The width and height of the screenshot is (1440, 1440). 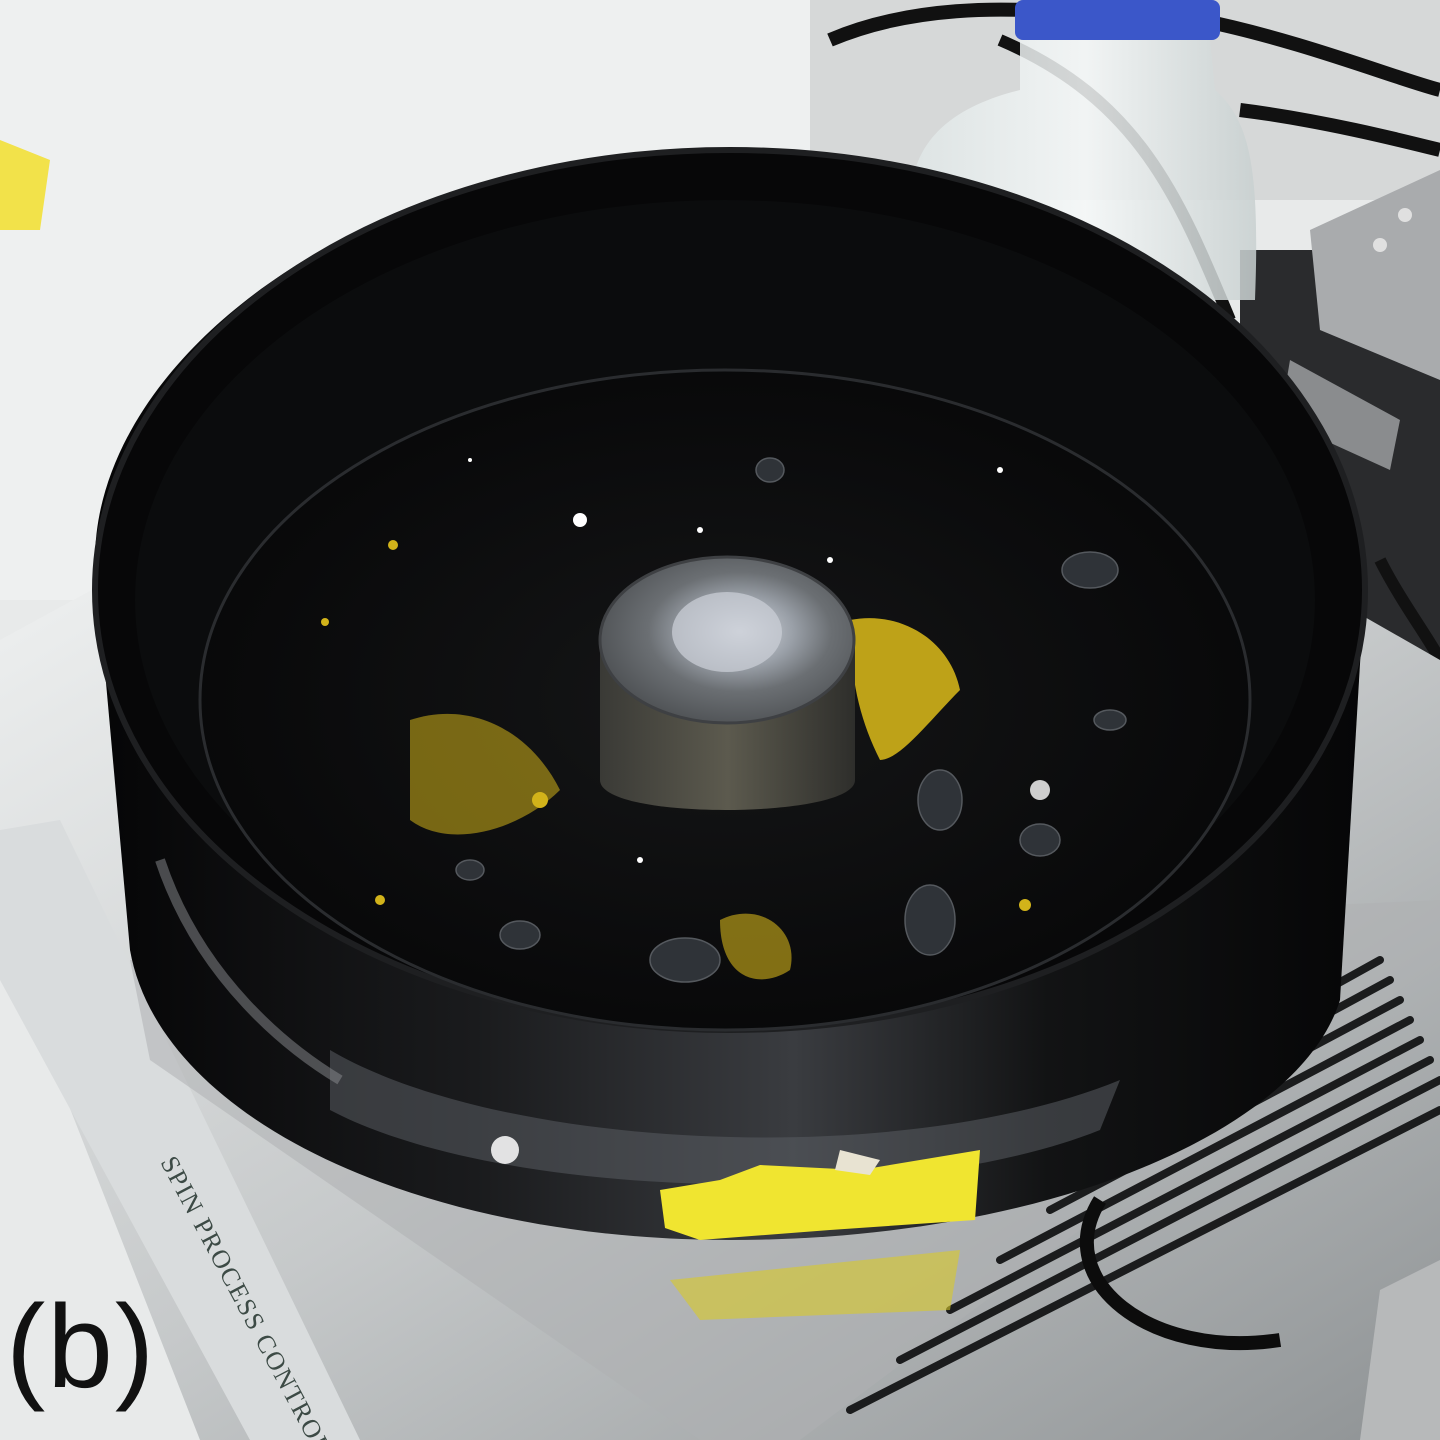 What do you see at coordinates (857, 1162) in the screenshot?
I see `tape-peel` at bounding box center [857, 1162].